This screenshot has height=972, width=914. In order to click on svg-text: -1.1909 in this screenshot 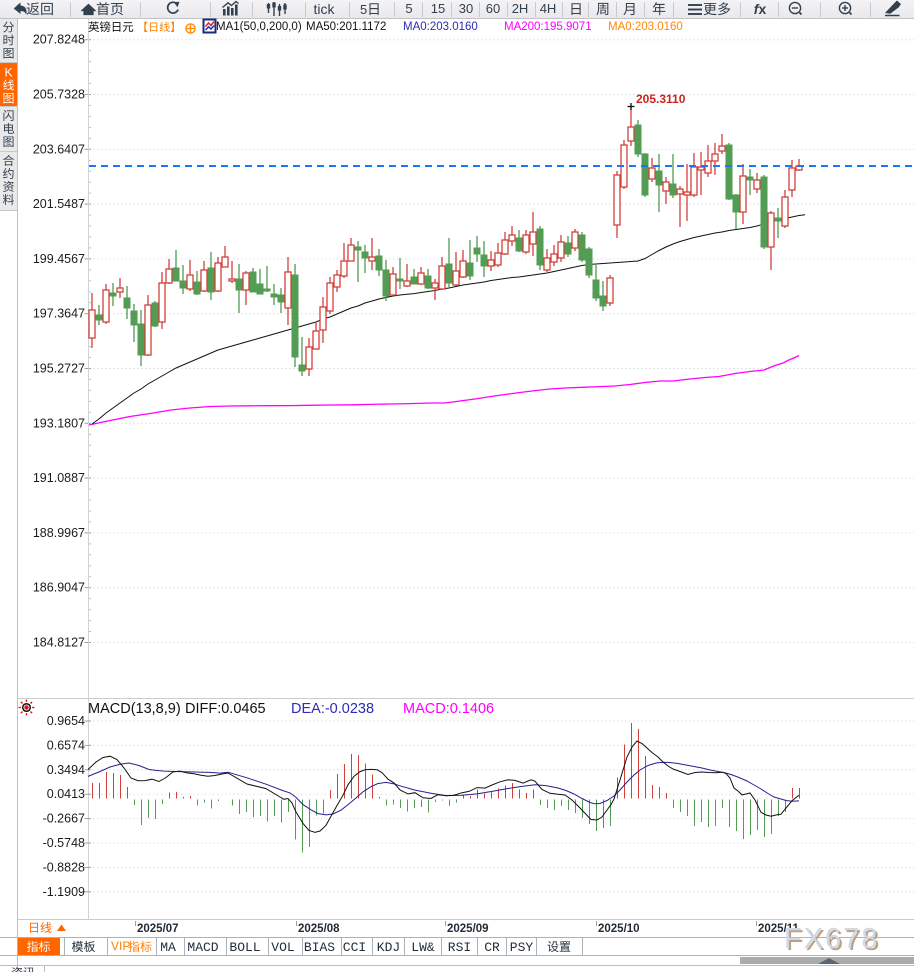, I will do `click(64, 892)`.